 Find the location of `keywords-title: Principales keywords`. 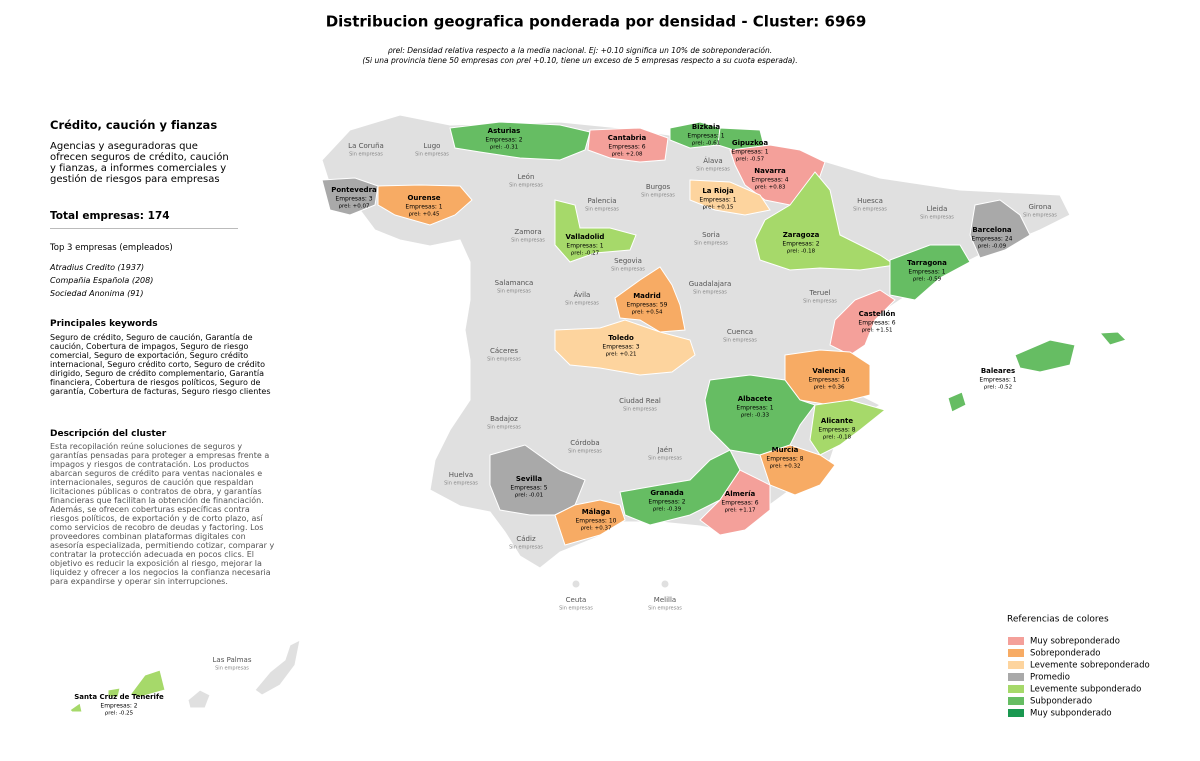

keywords-title: Principales keywords is located at coordinates (104, 324).